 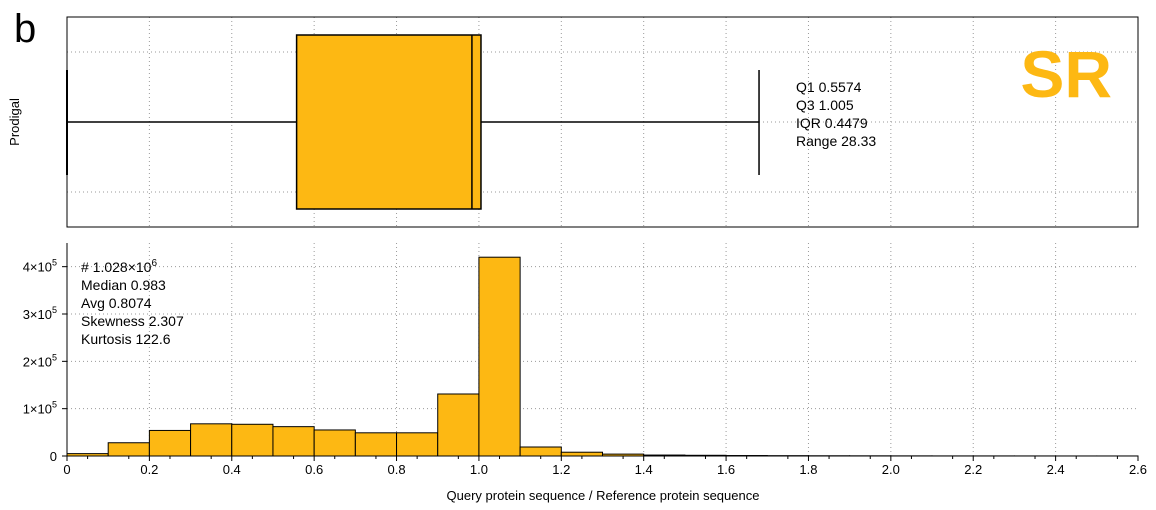 I want to click on y-tick-label: 4×10⁵, so click(x=40, y=266).